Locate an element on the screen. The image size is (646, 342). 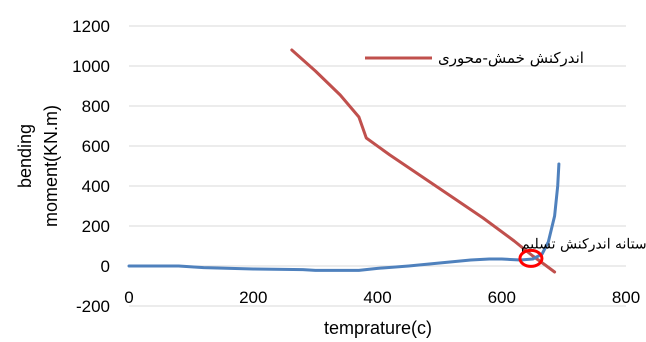
y-tick-label: 0 is located at coordinates (105, 266).